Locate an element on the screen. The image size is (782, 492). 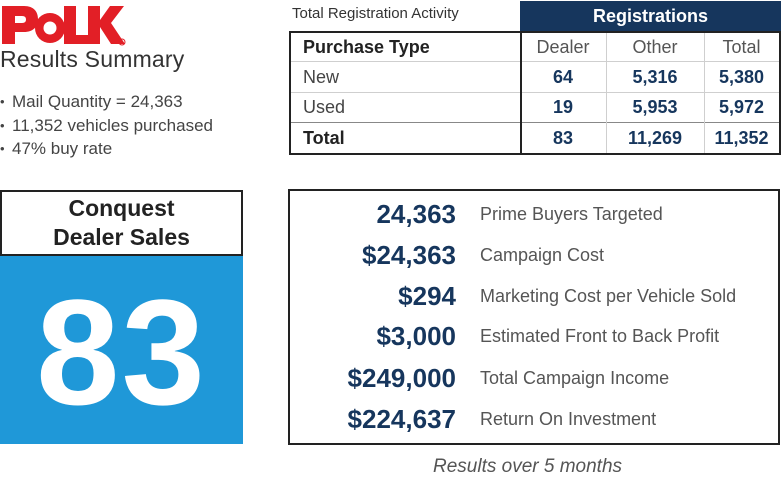
row-total: 5,972 is located at coordinates (741, 107).